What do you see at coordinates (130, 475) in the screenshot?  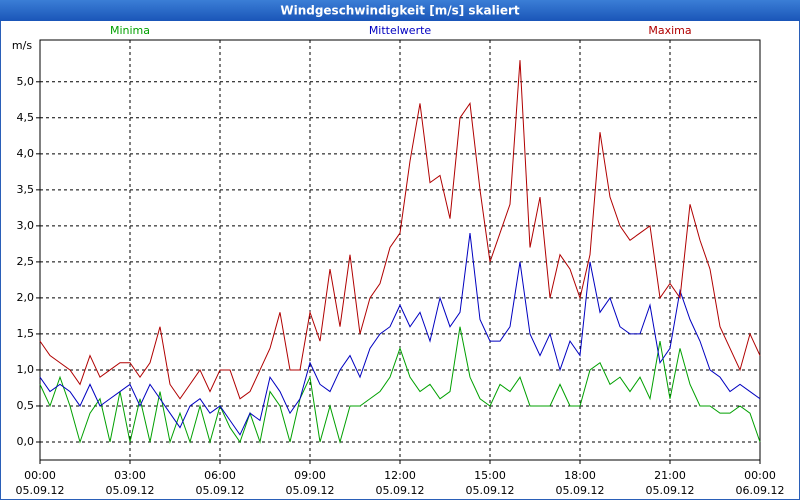 I see `x-tick-label: 03:00` at bounding box center [130, 475].